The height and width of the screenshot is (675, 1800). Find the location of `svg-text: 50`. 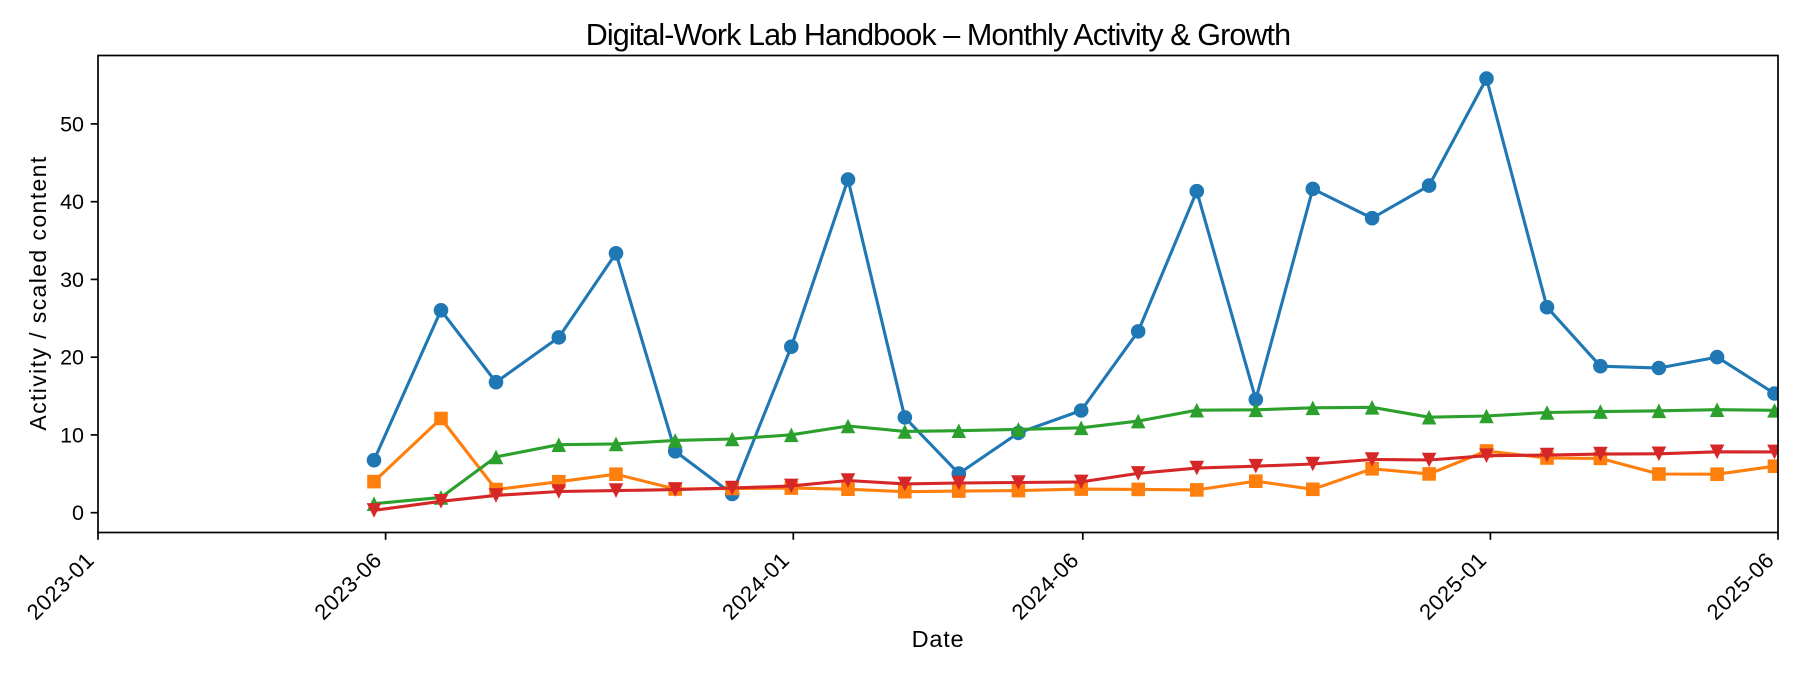

svg-text: 50 is located at coordinates (72, 124).